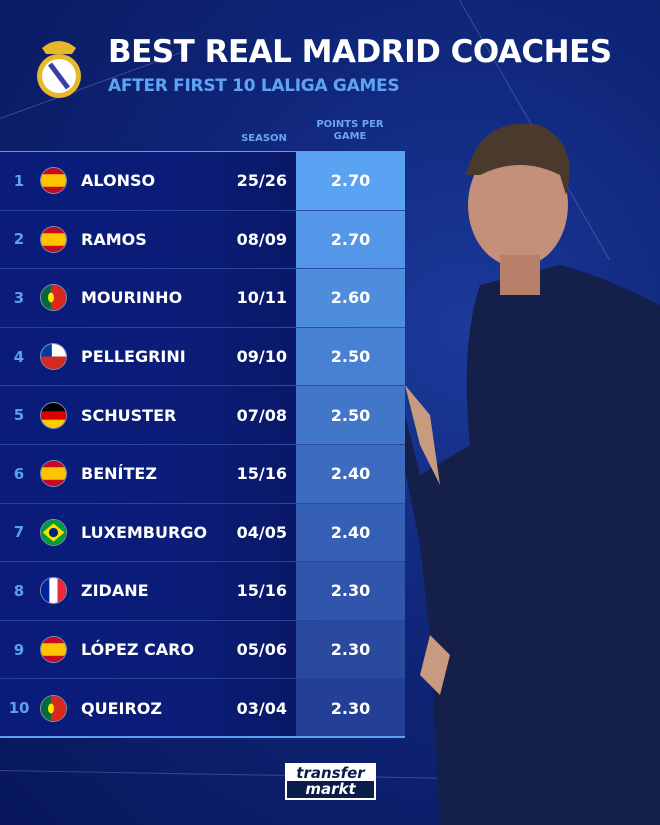 The height and width of the screenshot is (825, 660). I want to click on season: 08/09, so click(261, 239).